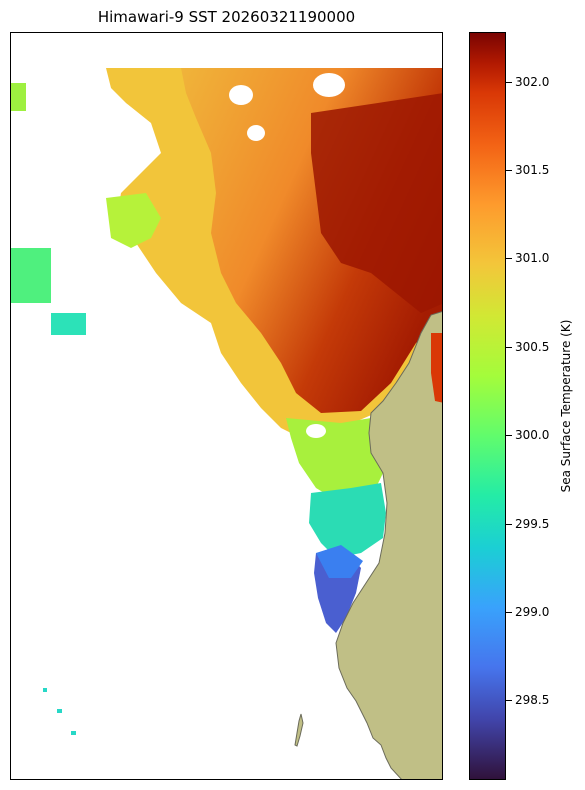  I want to click on sst-region-west-band, so click(133, 220).